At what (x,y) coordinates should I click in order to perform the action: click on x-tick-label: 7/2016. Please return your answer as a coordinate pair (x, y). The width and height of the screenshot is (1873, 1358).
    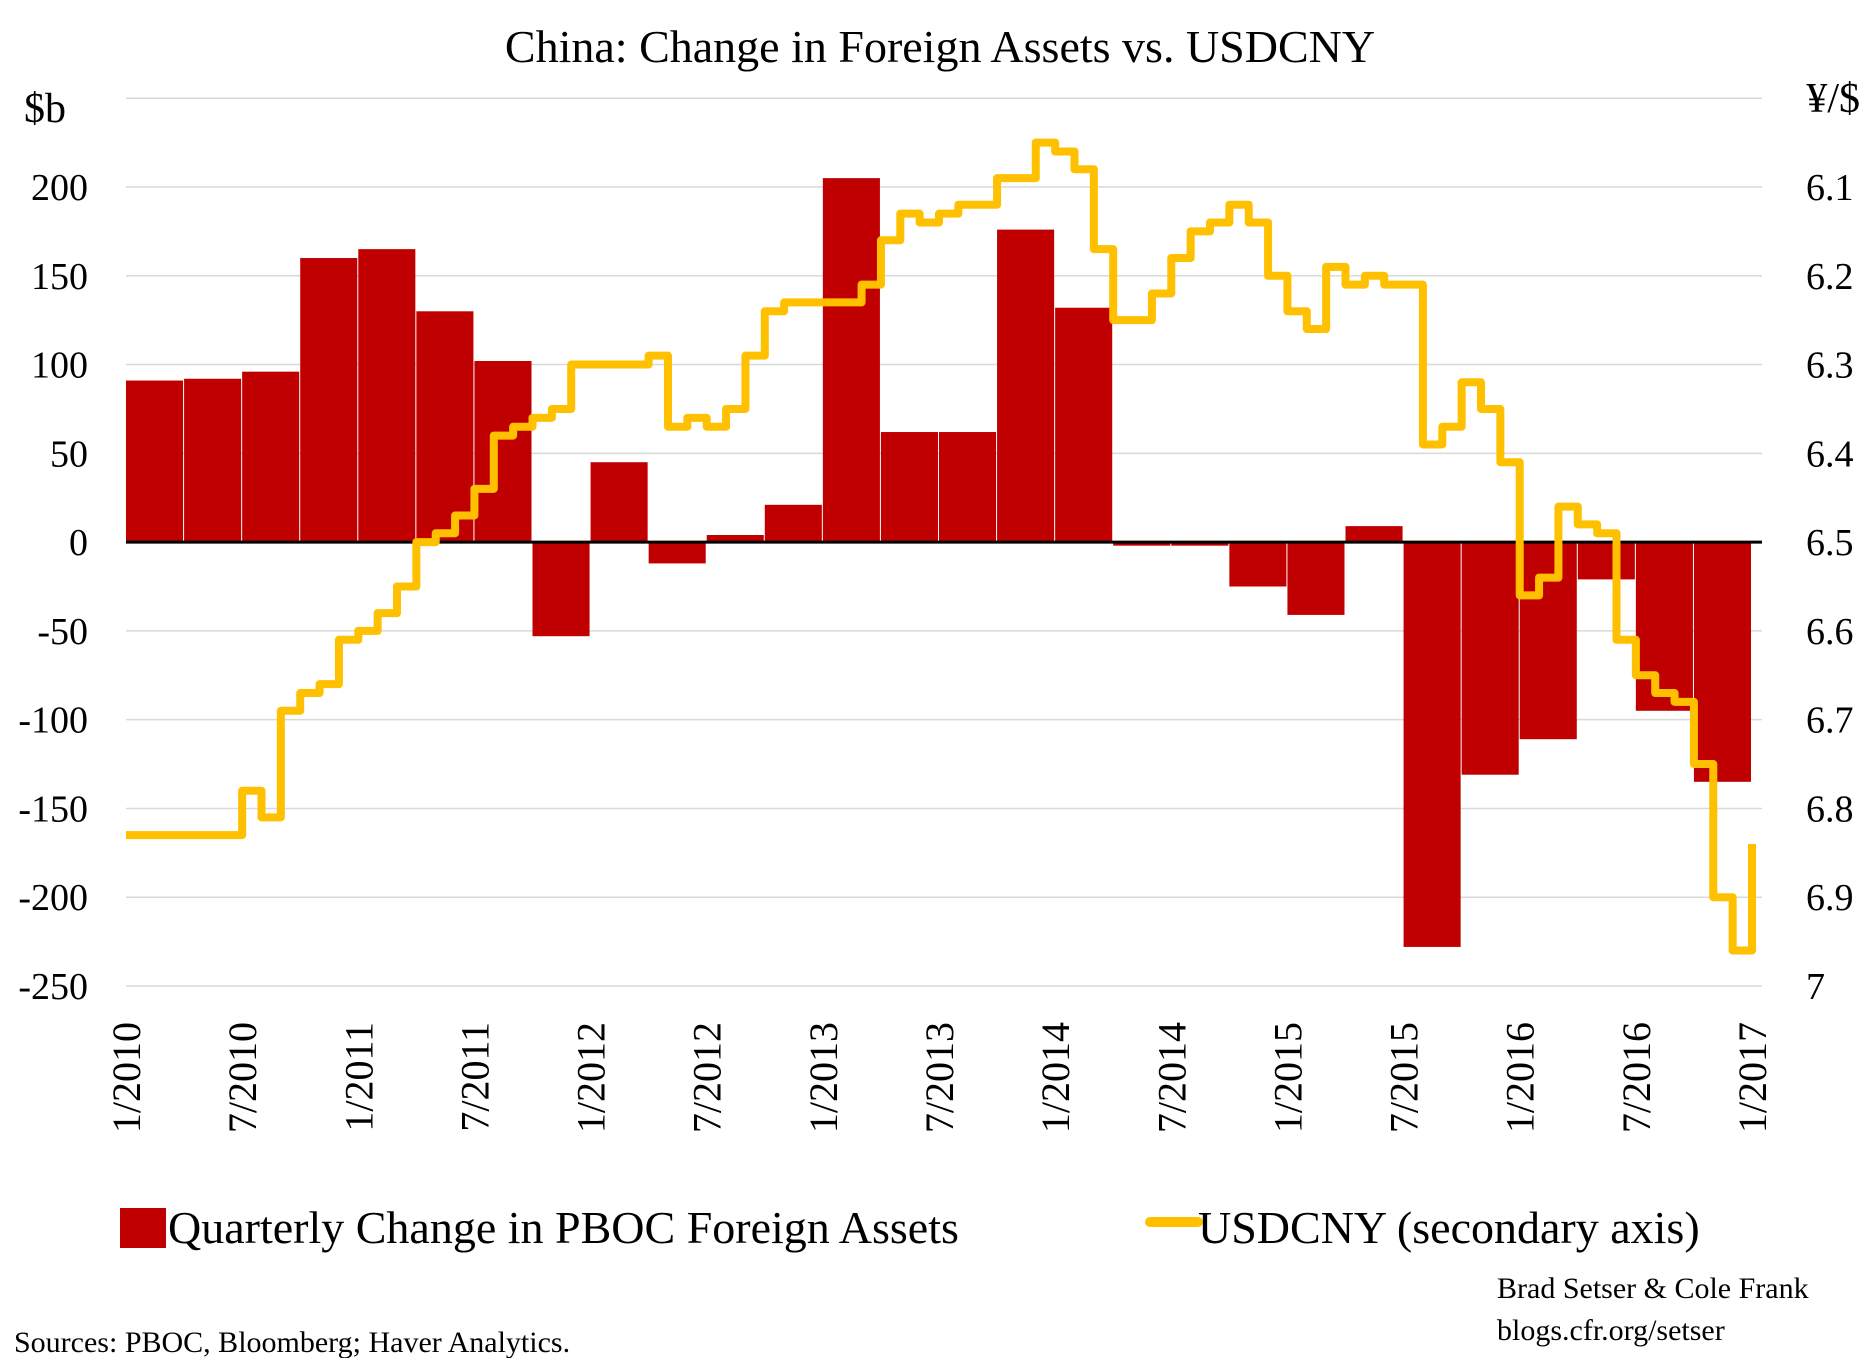
    Looking at the image, I should click on (1636, 1077).